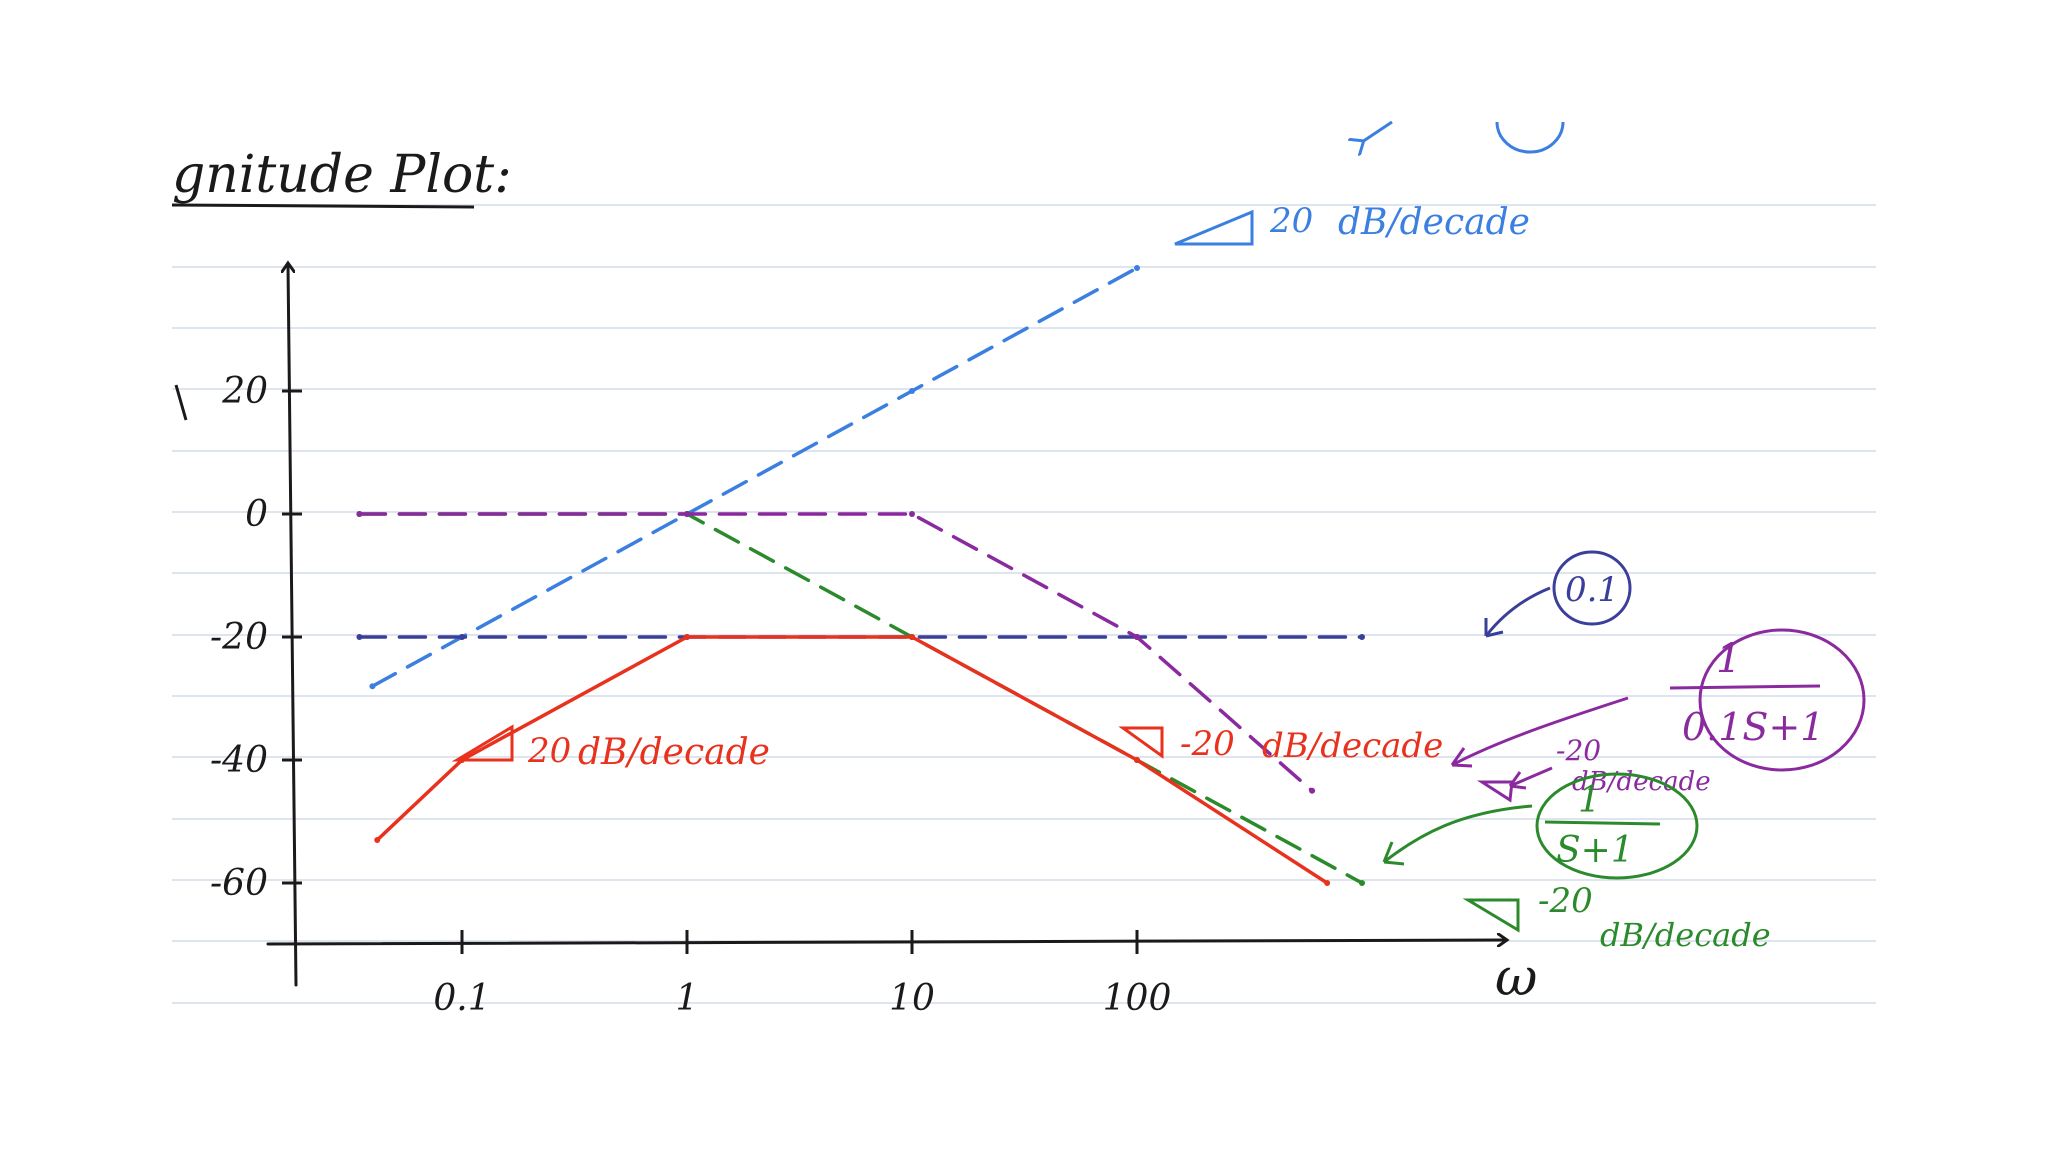 This screenshot has width=2048, height=1152. Describe the element at coordinates (1457, 835) in the screenshot. I see `green-pointer-arrow` at that location.